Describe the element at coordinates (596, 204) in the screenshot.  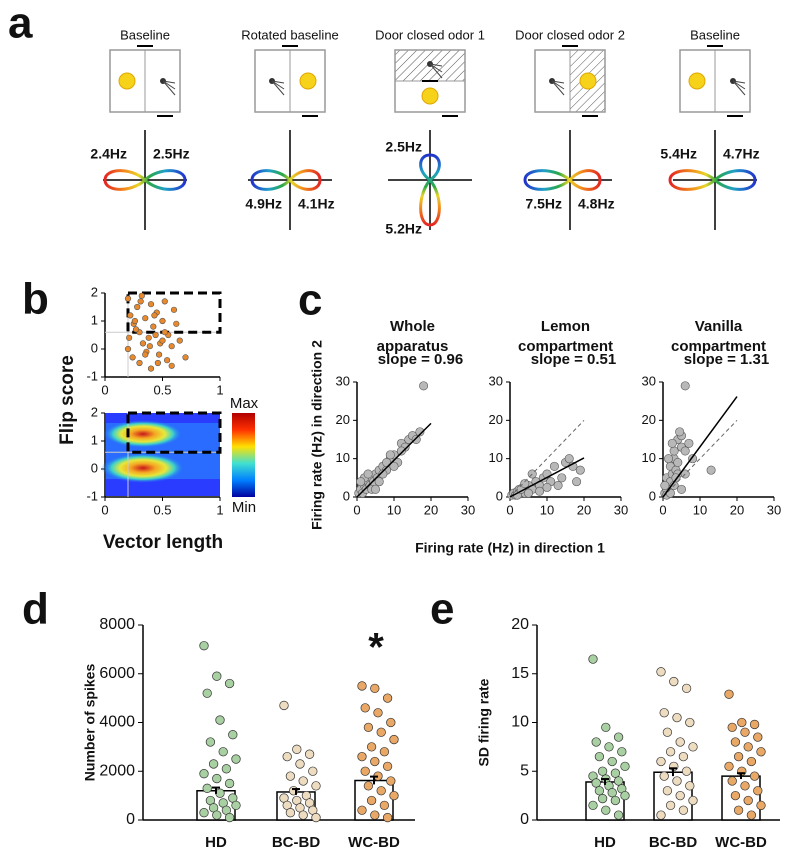
I see `rate-label: 4.8Hz` at that location.